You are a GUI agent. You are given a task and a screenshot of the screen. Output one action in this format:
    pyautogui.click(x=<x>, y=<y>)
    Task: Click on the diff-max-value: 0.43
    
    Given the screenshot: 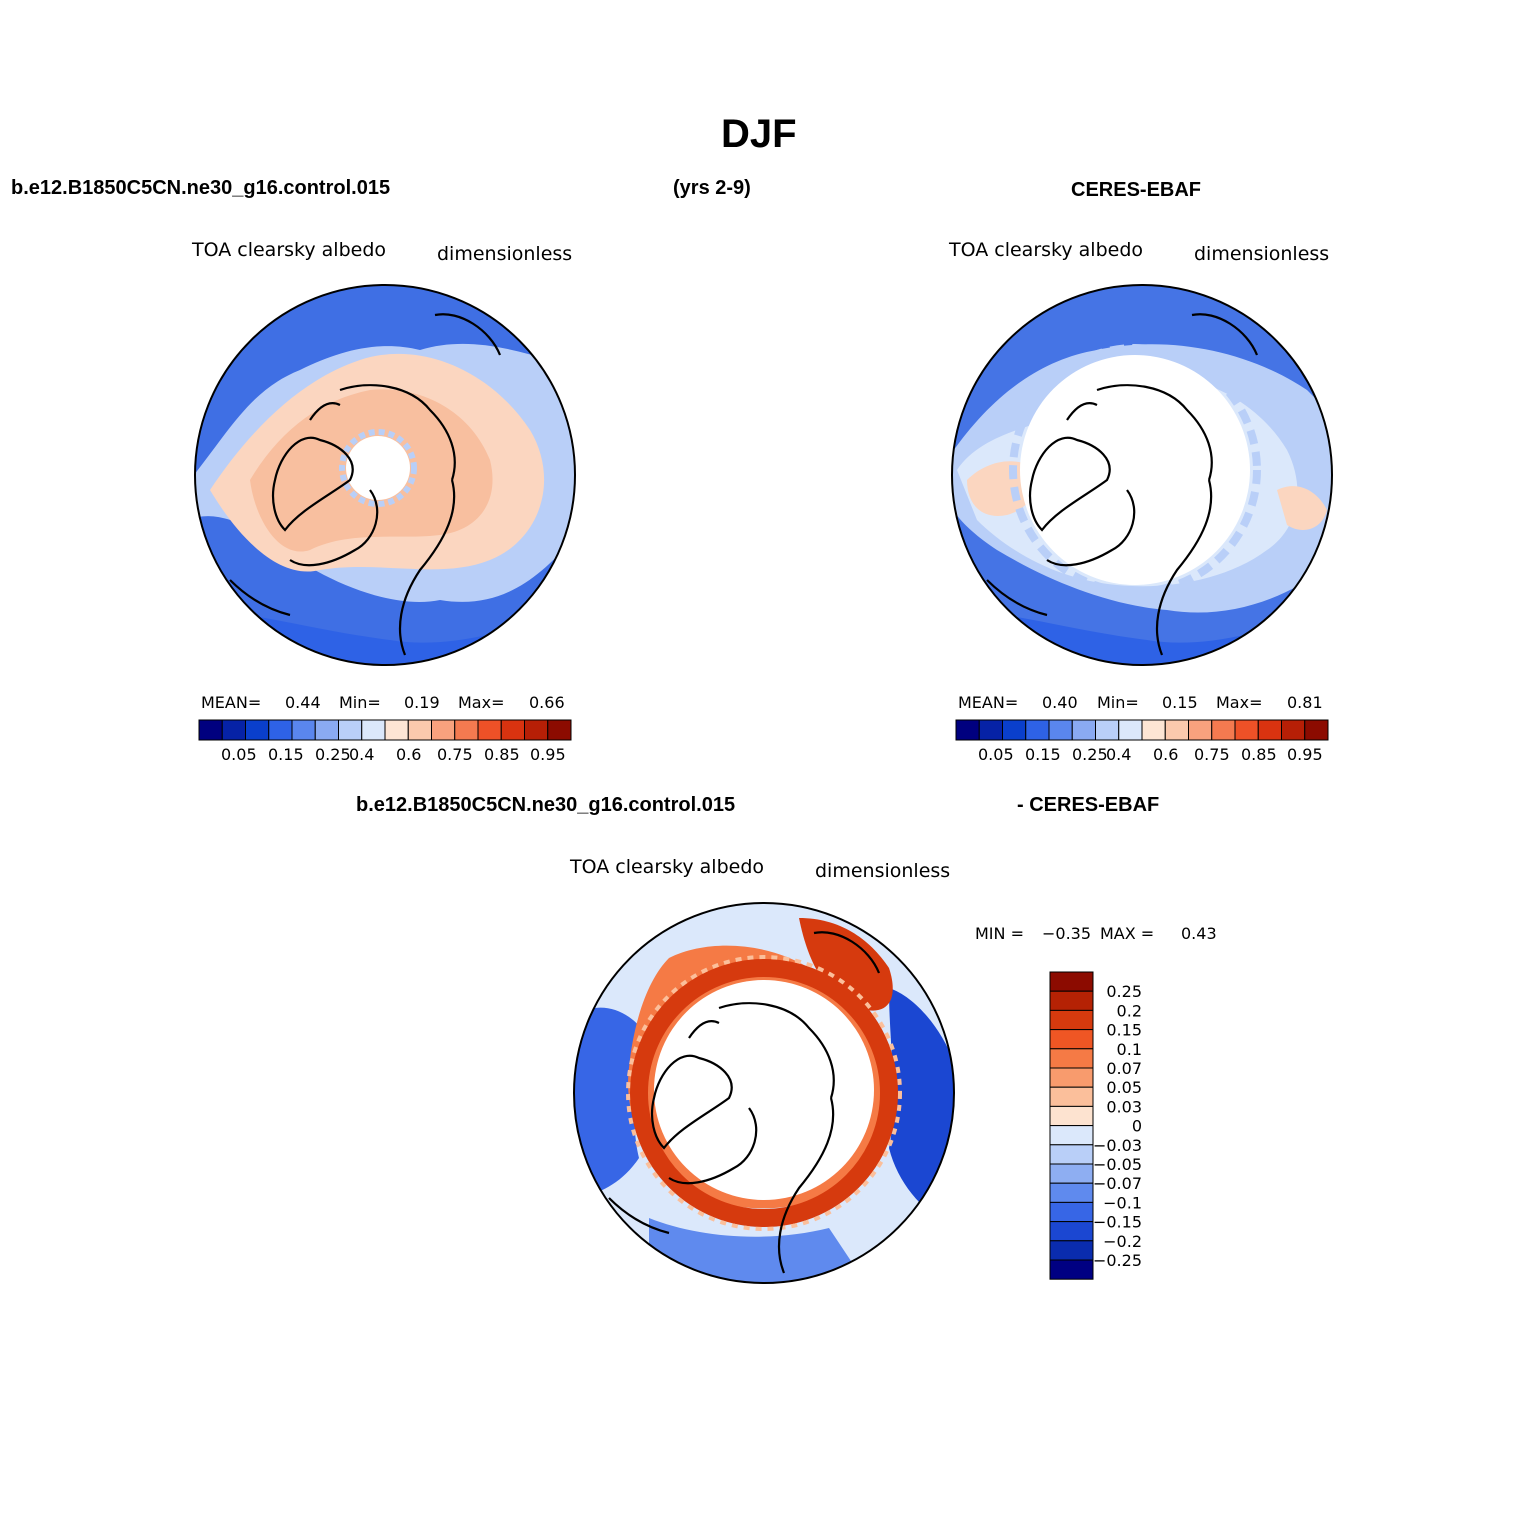 What is the action you would take?
    pyautogui.click(x=1199, y=933)
    